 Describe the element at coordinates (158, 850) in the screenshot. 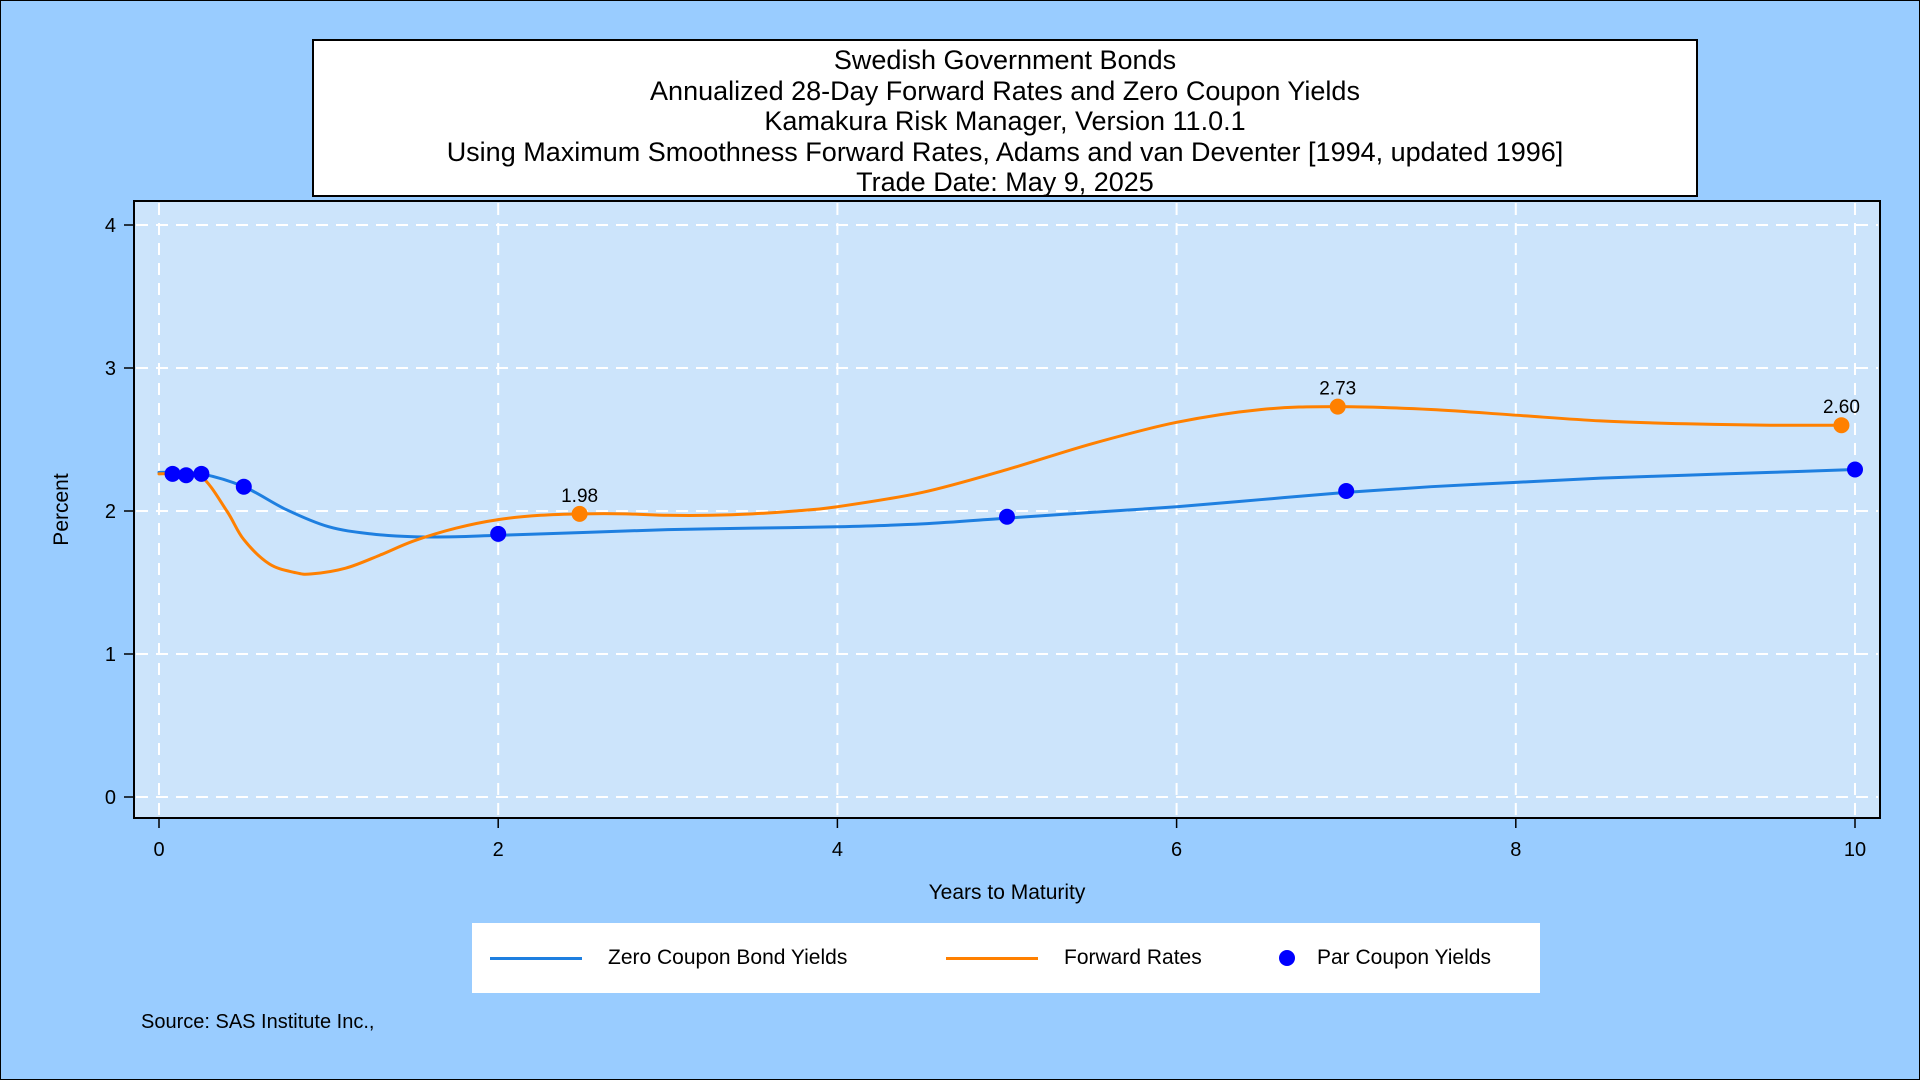

I see `x-tick-label: 0` at that location.